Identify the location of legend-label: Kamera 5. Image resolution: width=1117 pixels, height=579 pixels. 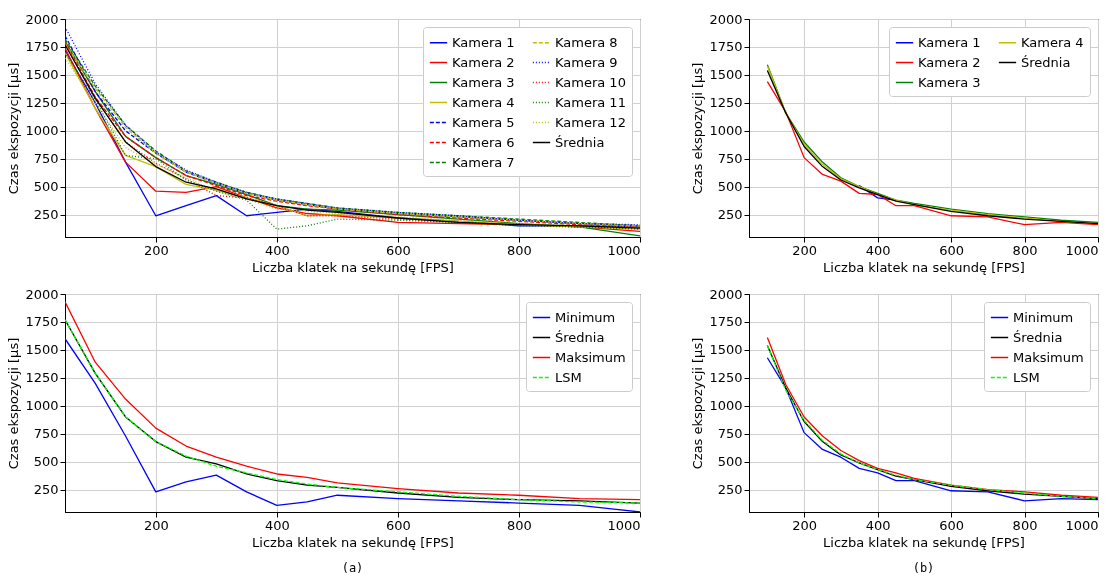
(483, 122).